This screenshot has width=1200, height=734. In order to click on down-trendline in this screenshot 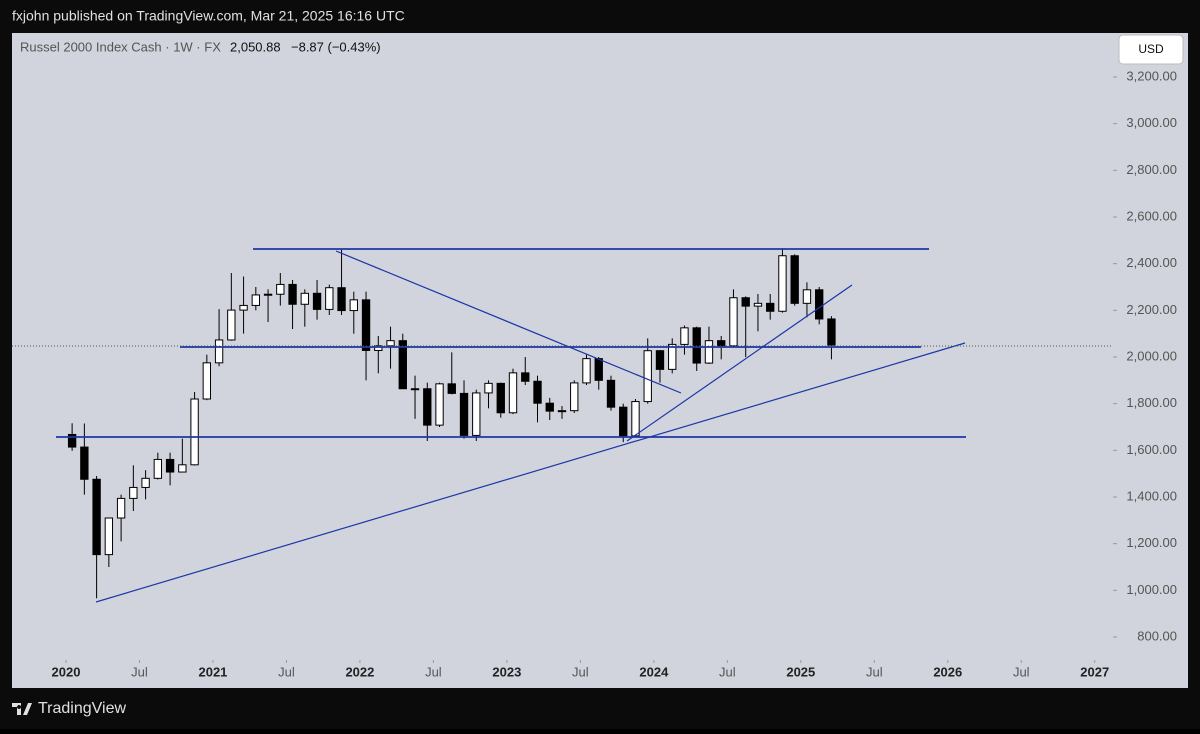, I will do `click(508, 322)`.